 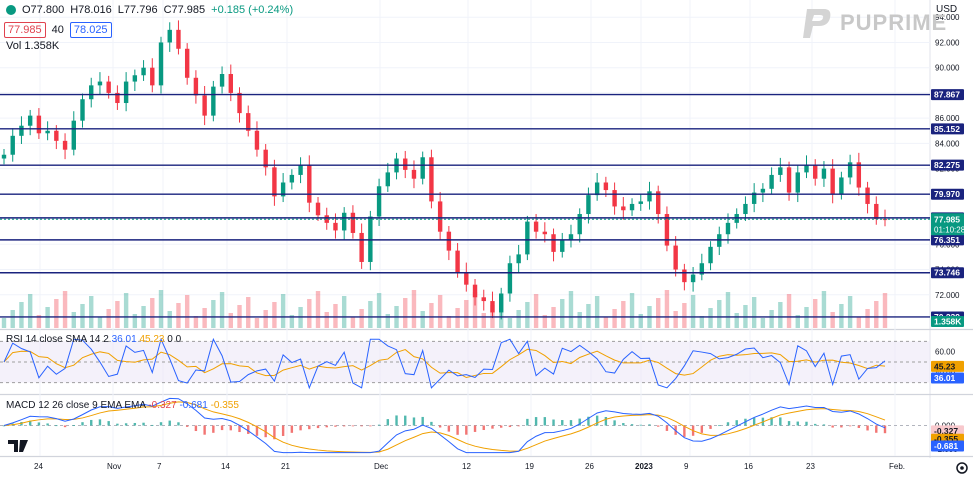 I want to click on status-dot-icon, so click(x=11, y=10).